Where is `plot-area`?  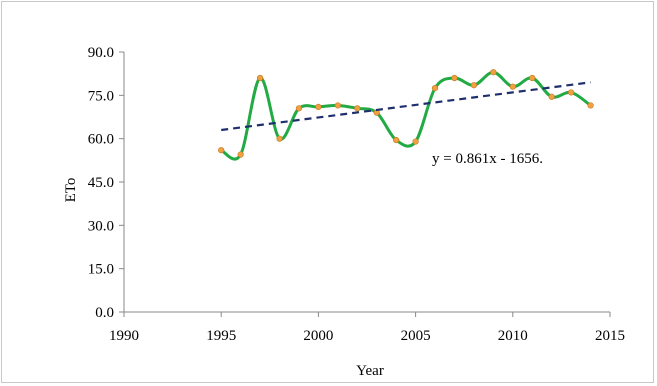 plot-area is located at coordinates (406, 115).